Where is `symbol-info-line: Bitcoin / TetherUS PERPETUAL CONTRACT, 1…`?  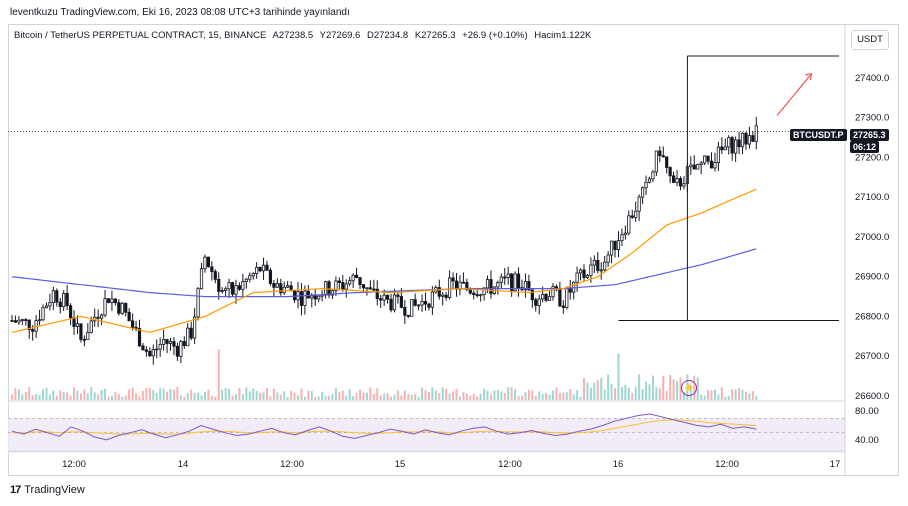
symbol-info-line: Bitcoin / TetherUS PERPETUAL CONTRACT, 1… is located at coordinates (304, 35).